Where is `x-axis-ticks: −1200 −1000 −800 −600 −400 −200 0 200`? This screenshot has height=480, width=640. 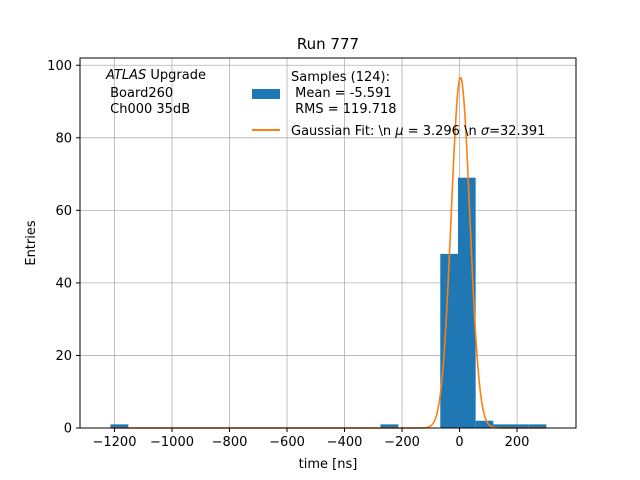
x-axis-ticks: −1200 −1000 −800 −600 −400 −200 0 200 is located at coordinates (311, 439).